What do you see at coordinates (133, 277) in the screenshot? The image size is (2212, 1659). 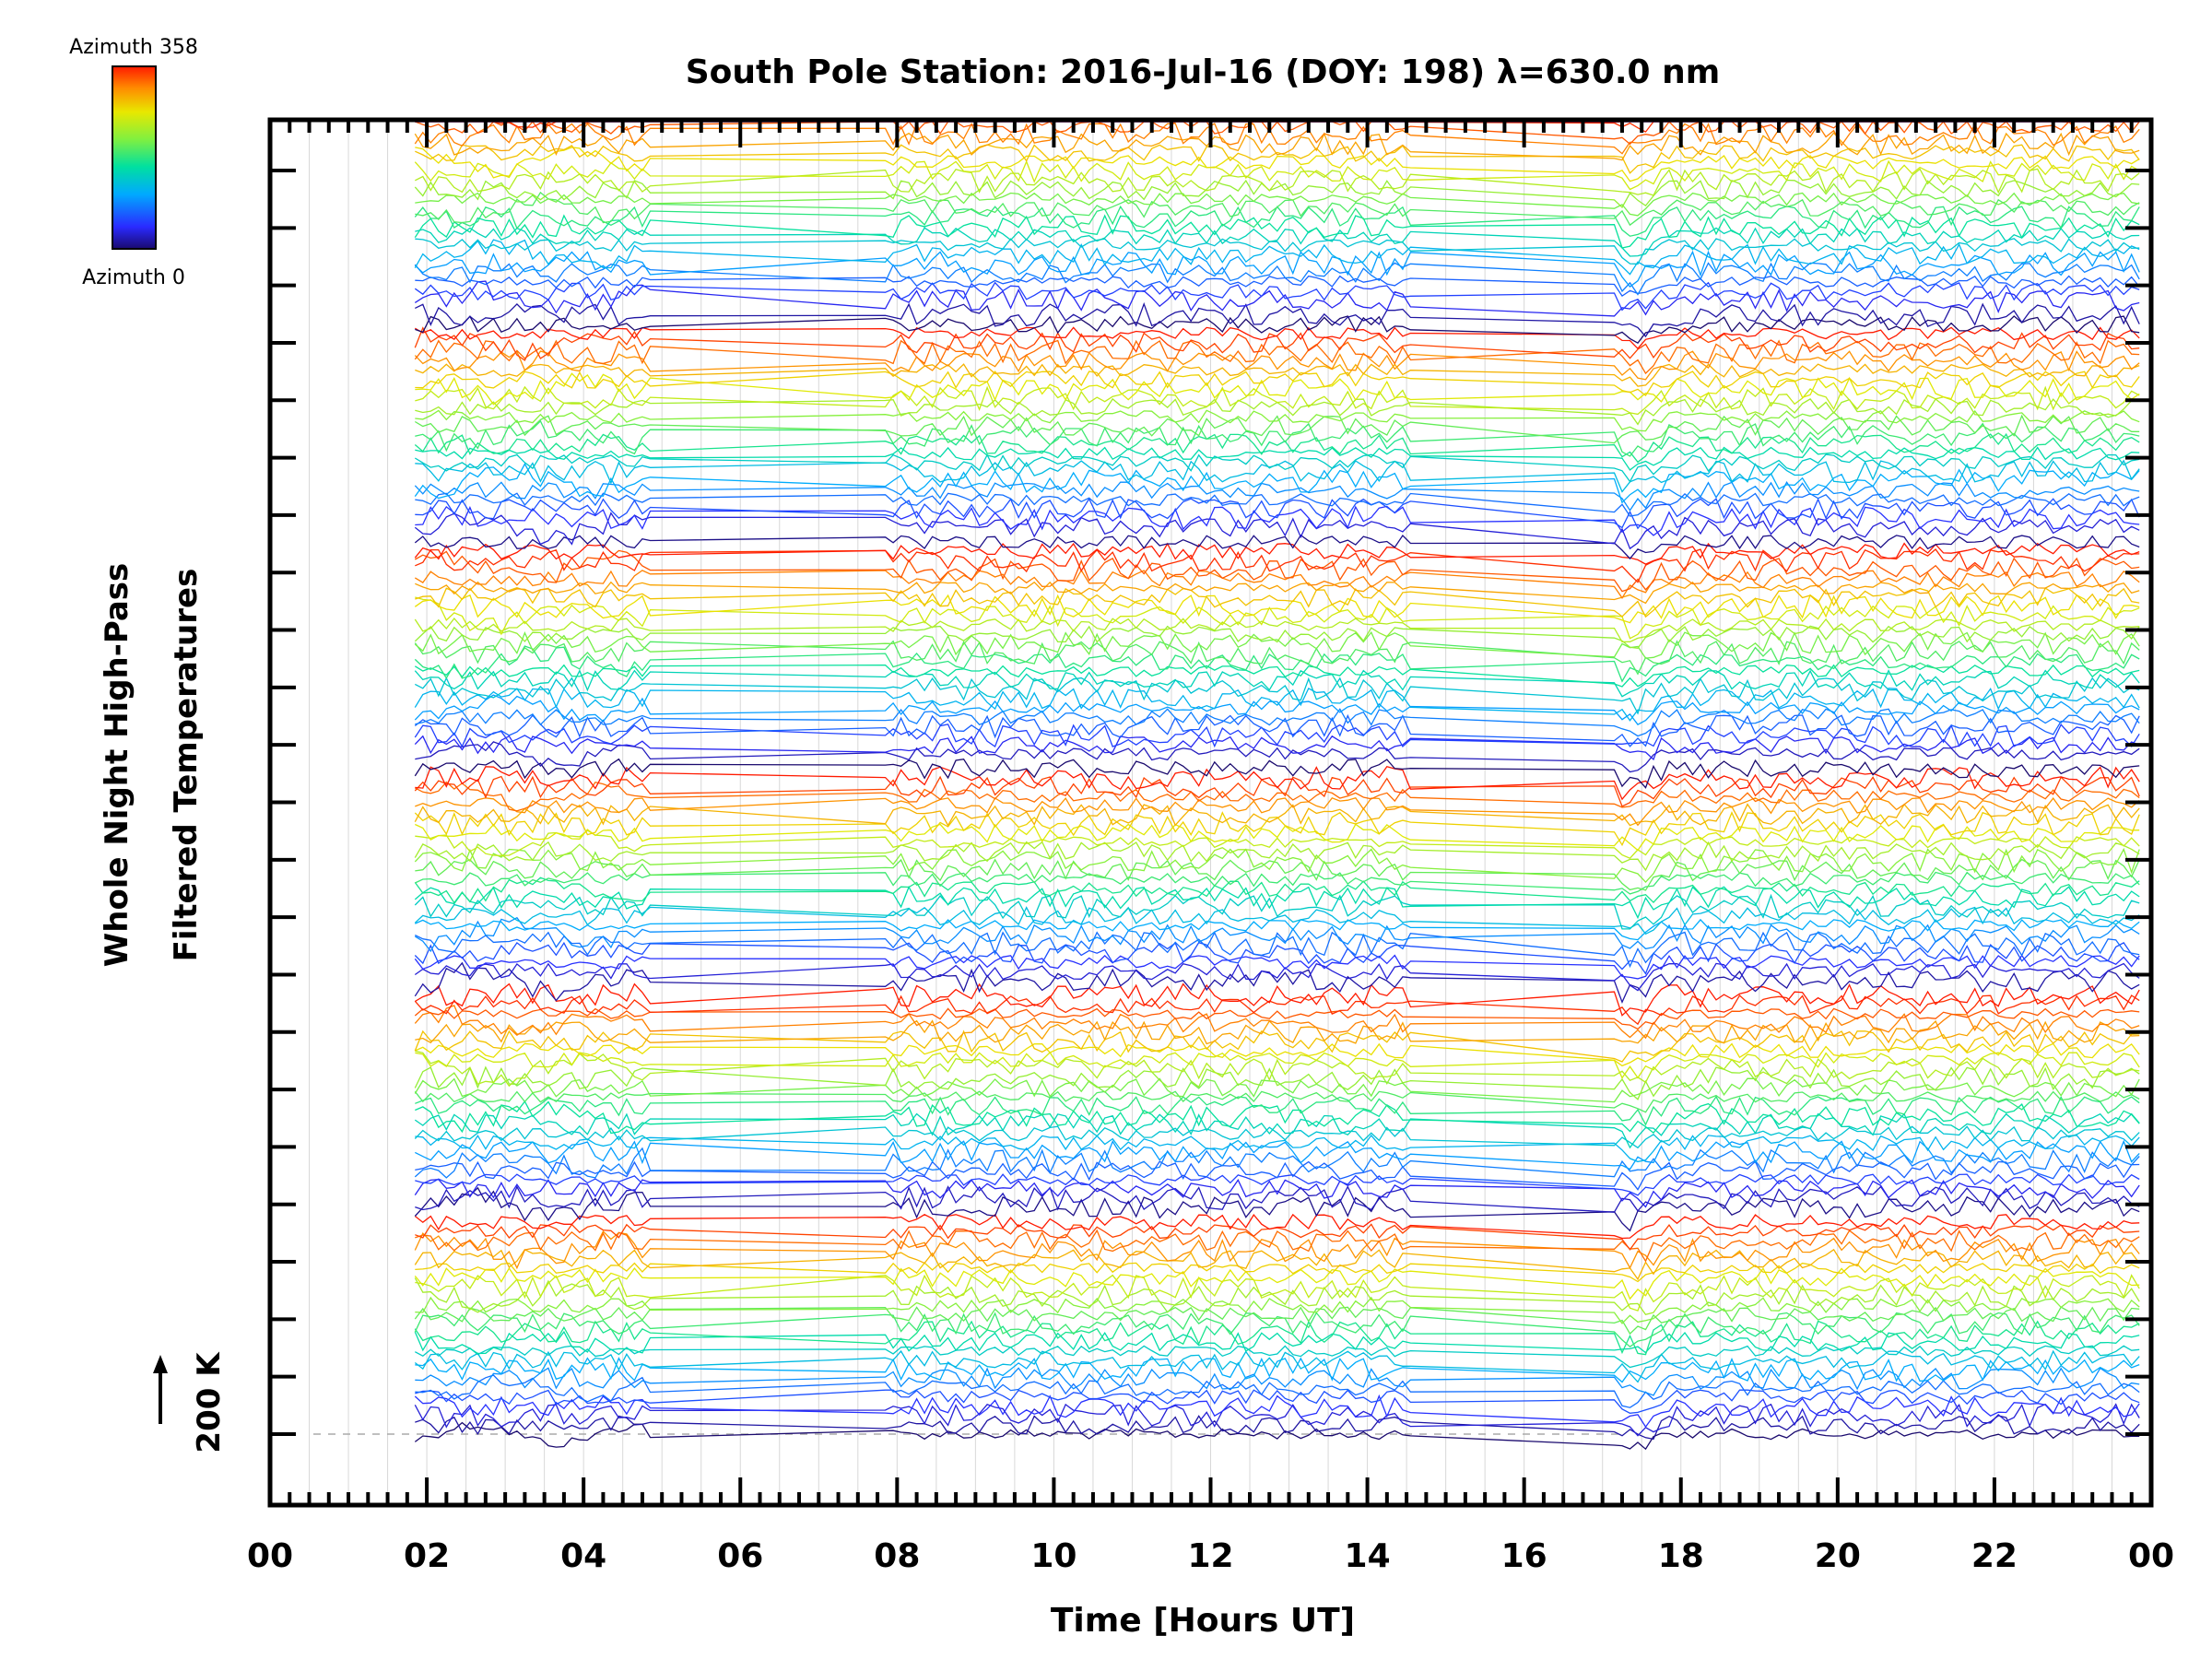 I see `colorbar-bottom-label: Azimuth 0` at bounding box center [133, 277].